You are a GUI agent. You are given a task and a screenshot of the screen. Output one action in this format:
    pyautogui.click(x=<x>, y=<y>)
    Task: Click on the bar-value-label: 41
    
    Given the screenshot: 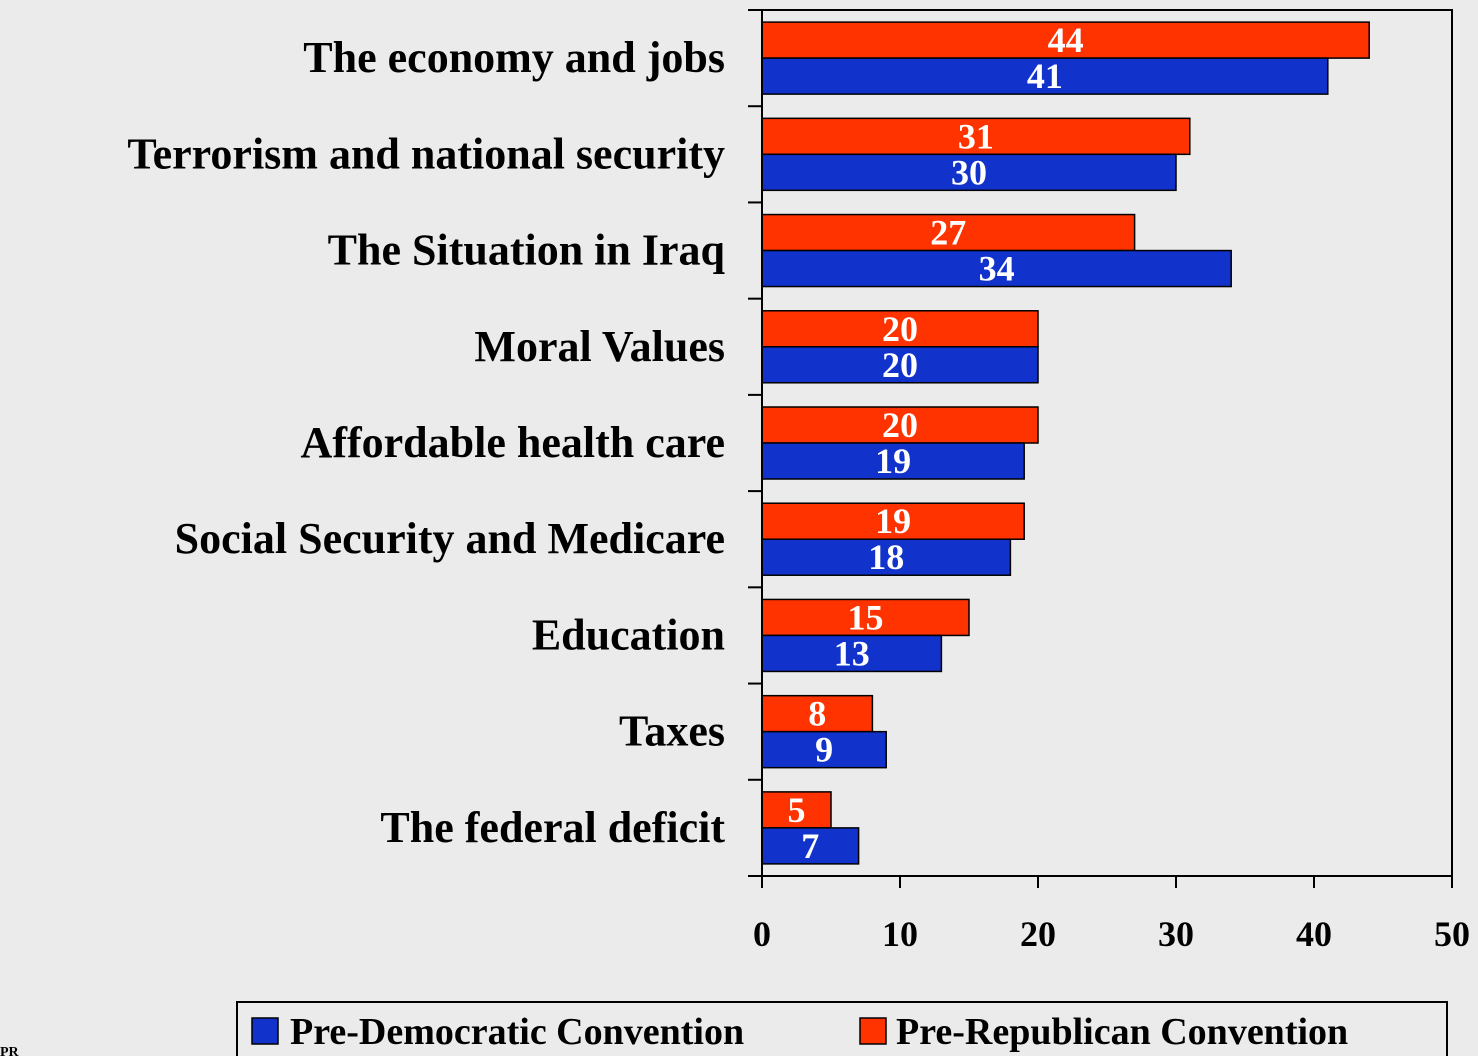 What is the action you would take?
    pyautogui.click(x=1045, y=76)
    